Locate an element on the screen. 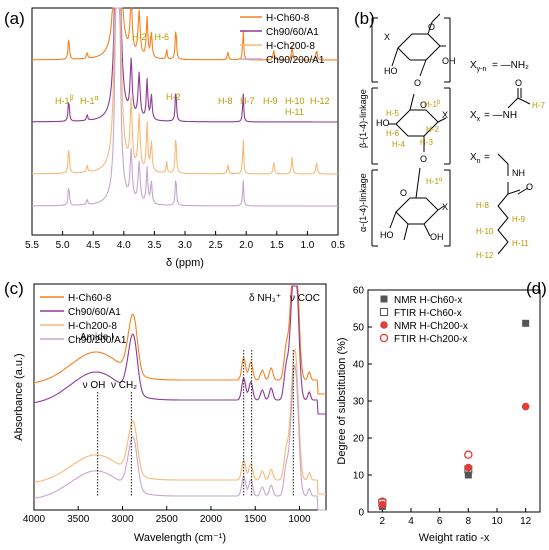 The width and height of the screenshot is (549, 550). xx-symbol: Xx is located at coordinates (475, 116).